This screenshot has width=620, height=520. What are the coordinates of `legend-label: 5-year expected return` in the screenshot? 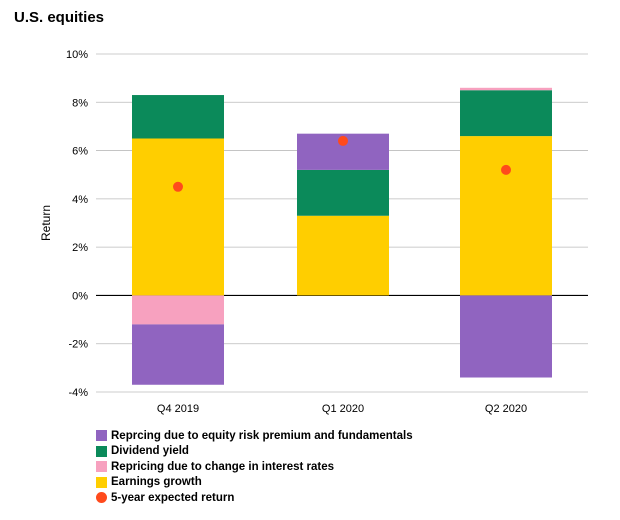 It's located at (173, 497).